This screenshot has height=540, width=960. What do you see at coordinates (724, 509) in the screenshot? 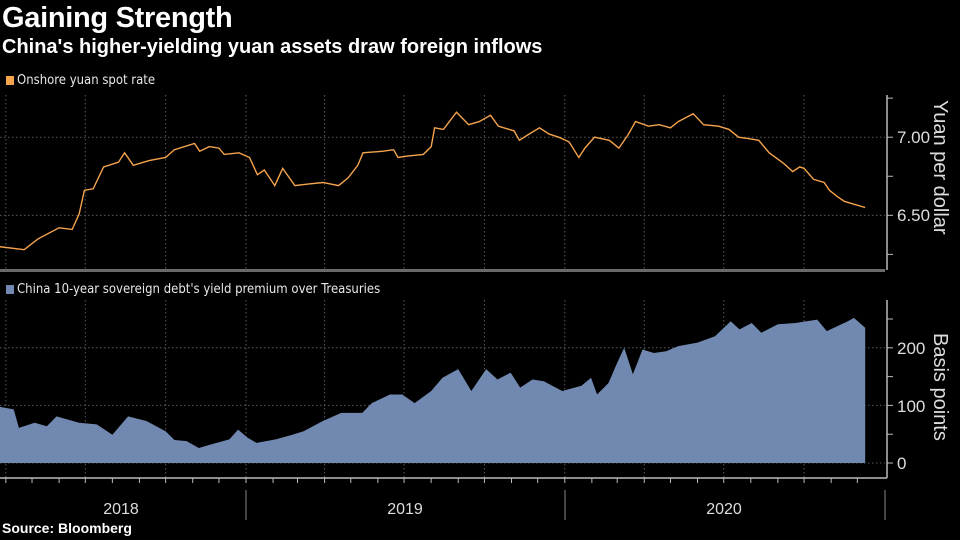
I see `xtick-2020: 2020` at bounding box center [724, 509].